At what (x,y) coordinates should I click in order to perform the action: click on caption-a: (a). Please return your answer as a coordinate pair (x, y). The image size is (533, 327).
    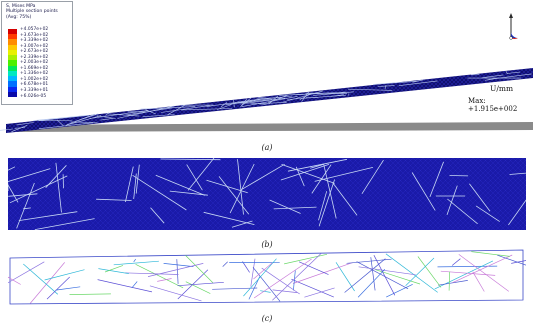
    Looking at the image, I should click on (267, 147).